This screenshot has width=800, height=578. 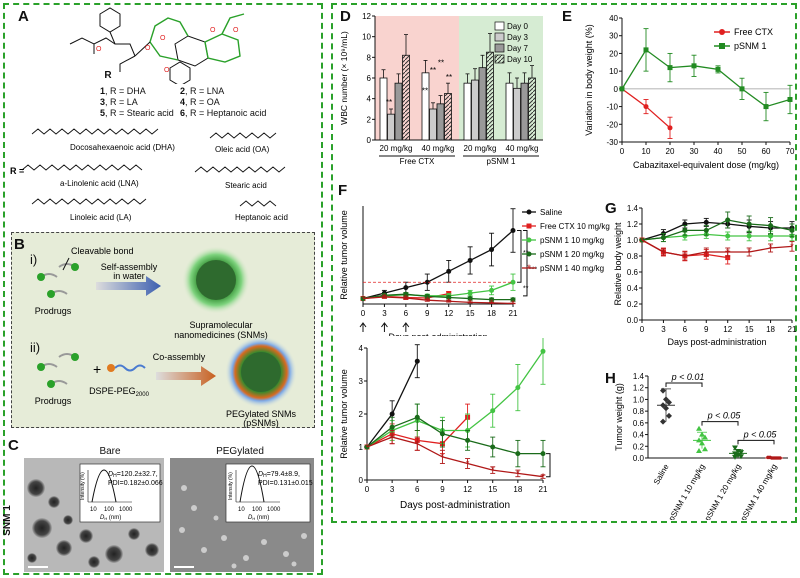 I want to click on group-label: Free CTX, so click(x=417, y=161).